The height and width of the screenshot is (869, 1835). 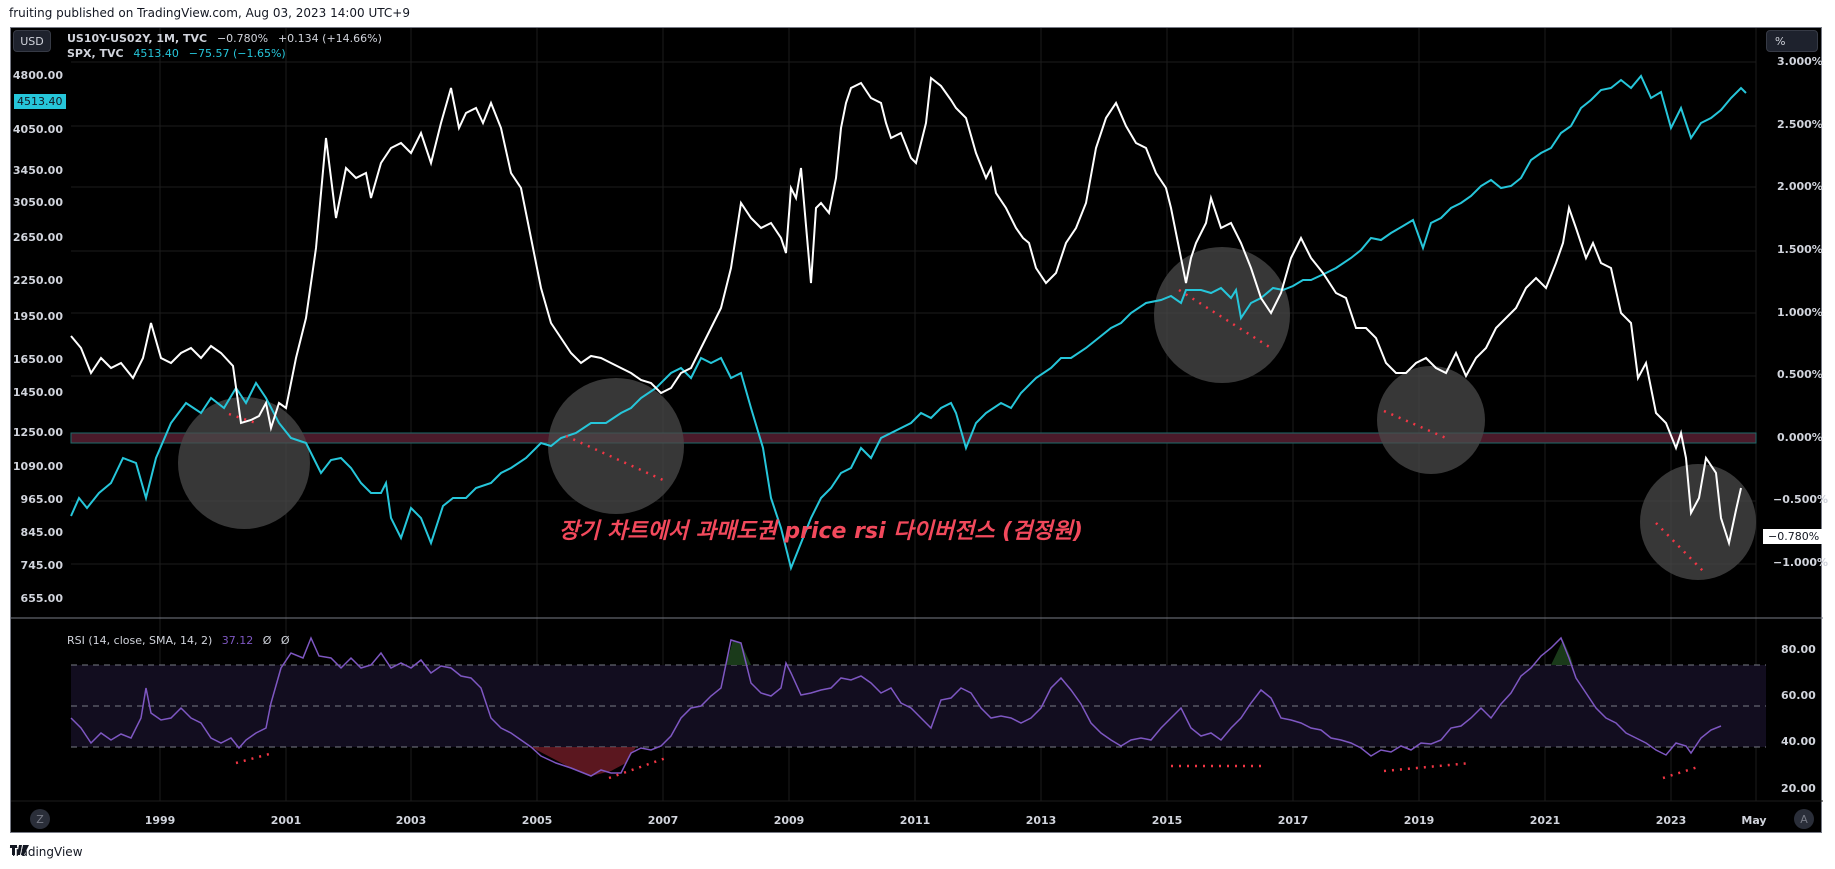 I want to click on spread-value-tag: −0.780%, so click(x=1794, y=536).